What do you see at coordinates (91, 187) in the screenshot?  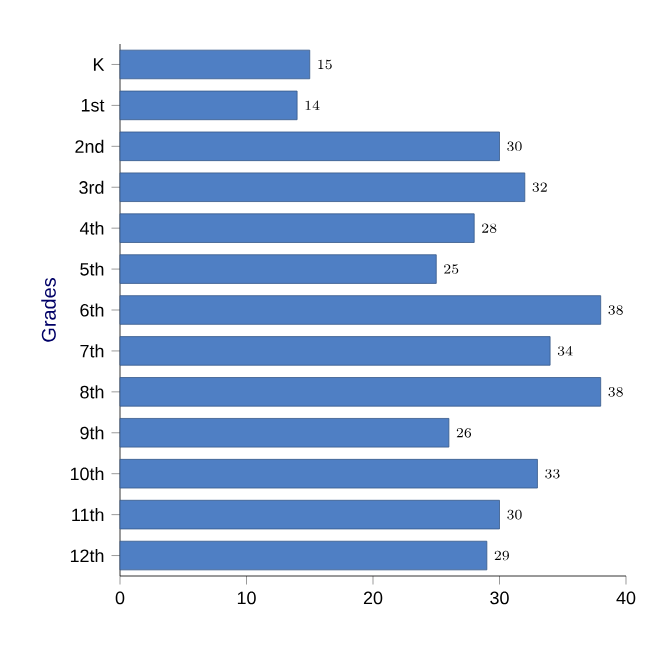 I see `y-tick-label: 3rd` at bounding box center [91, 187].